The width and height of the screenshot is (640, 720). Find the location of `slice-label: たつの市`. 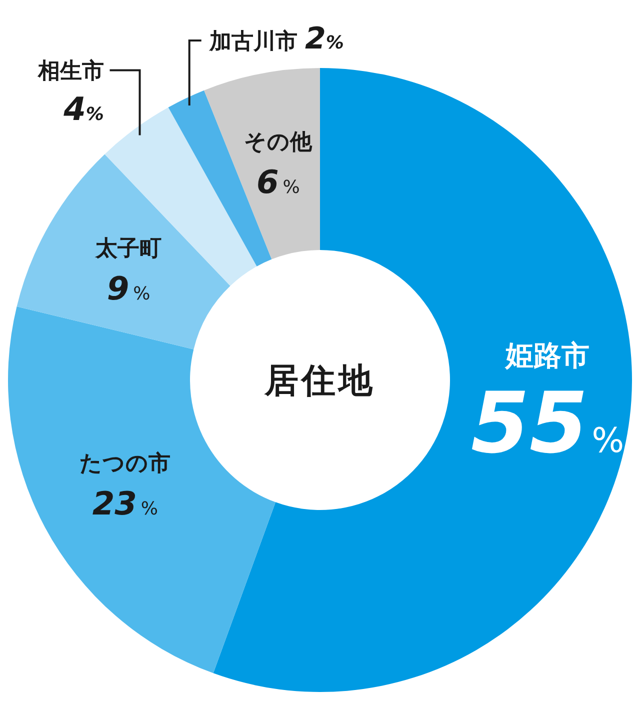

slice-label: たつの市 is located at coordinates (125, 463).